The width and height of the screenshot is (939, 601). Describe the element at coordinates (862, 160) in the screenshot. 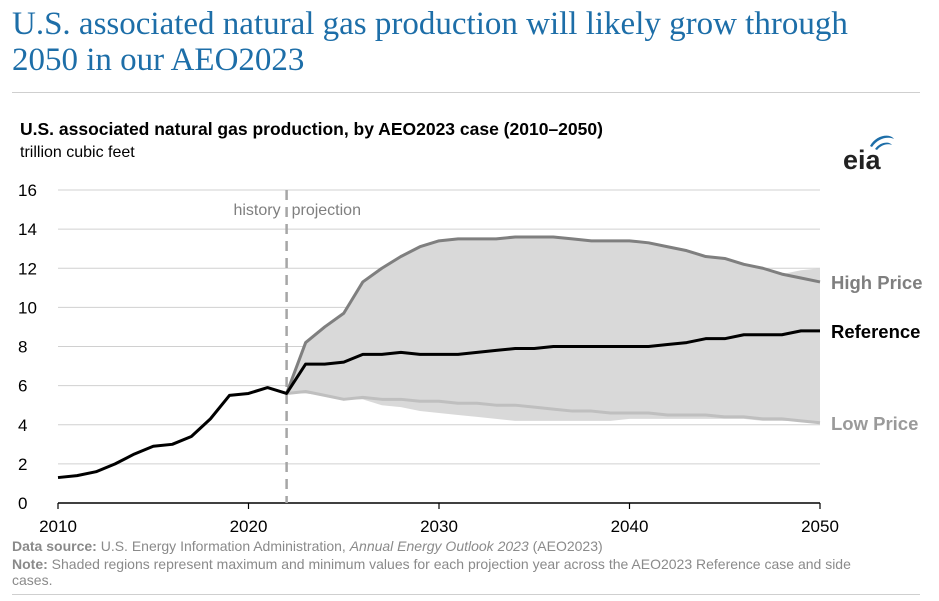

I see `eia-logo-text: eia` at that location.